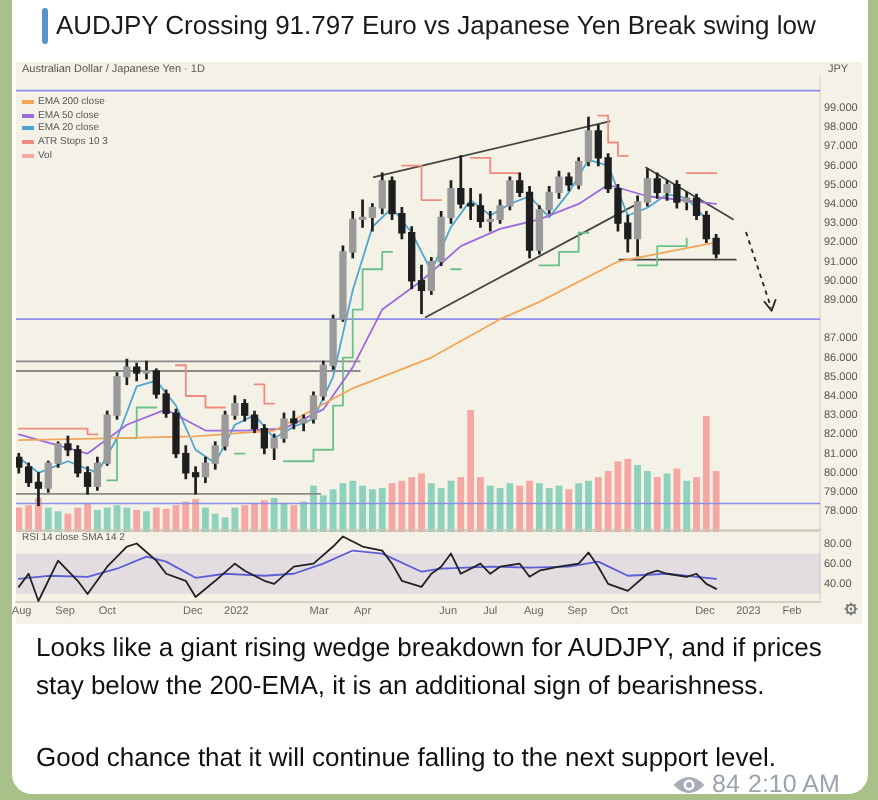 Image resolution: width=878 pixels, height=800 pixels. Describe the element at coordinates (430, 667) in the screenshot. I see `text: Looks like a giant rising wedge breakdown for AUDJPY, and if prices stay below the 200-EMA, it is an additional sign of bearishness.` at that location.